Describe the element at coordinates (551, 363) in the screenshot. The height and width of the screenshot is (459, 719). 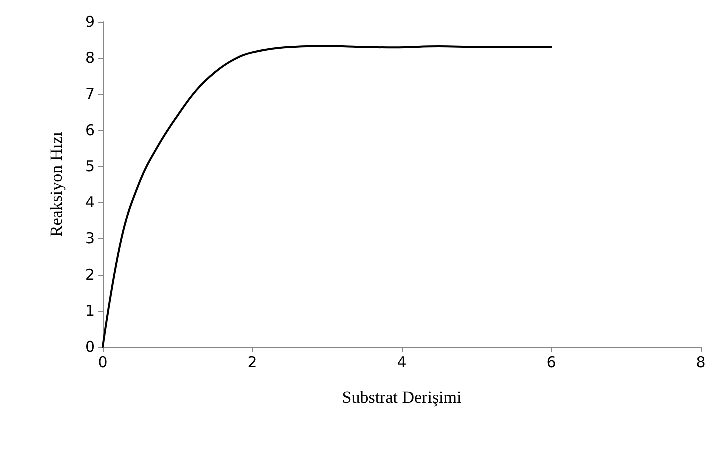
I see `x-tick-label: 6` at that location.